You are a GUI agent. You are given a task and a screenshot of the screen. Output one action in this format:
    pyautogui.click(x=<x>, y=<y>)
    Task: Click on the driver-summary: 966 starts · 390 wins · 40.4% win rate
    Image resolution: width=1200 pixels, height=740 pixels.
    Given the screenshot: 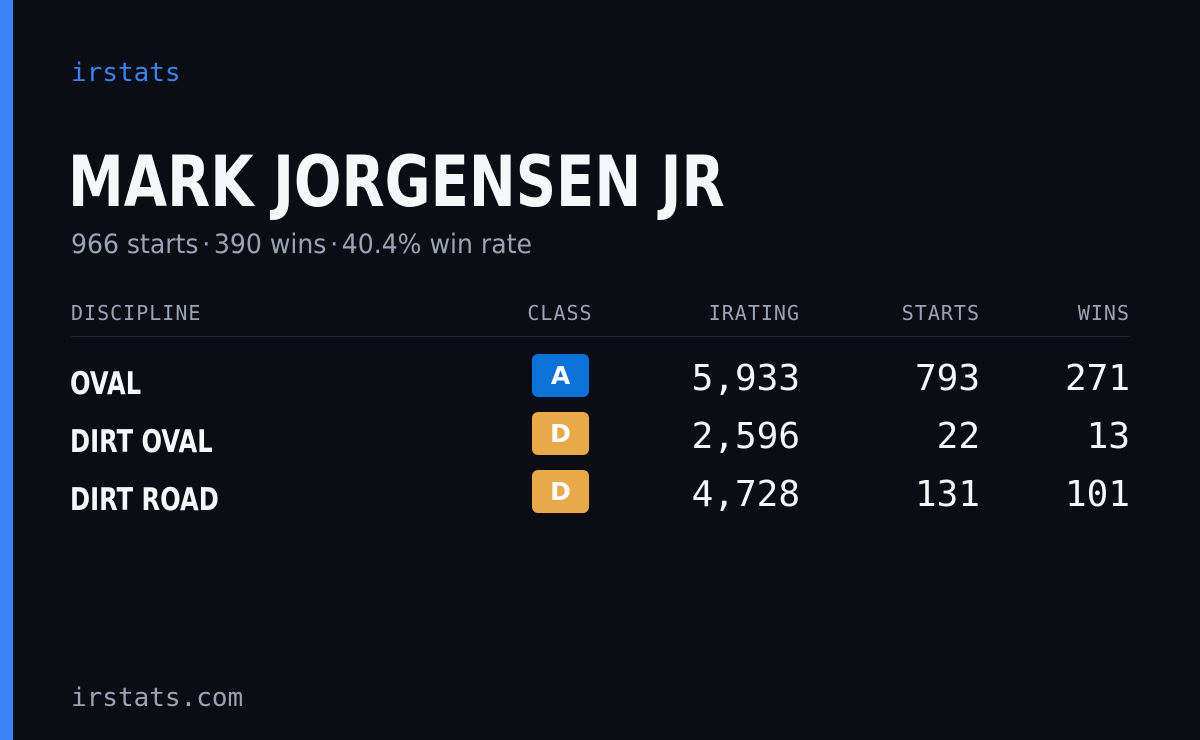 What is the action you would take?
    pyautogui.click(x=301, y=245)
    